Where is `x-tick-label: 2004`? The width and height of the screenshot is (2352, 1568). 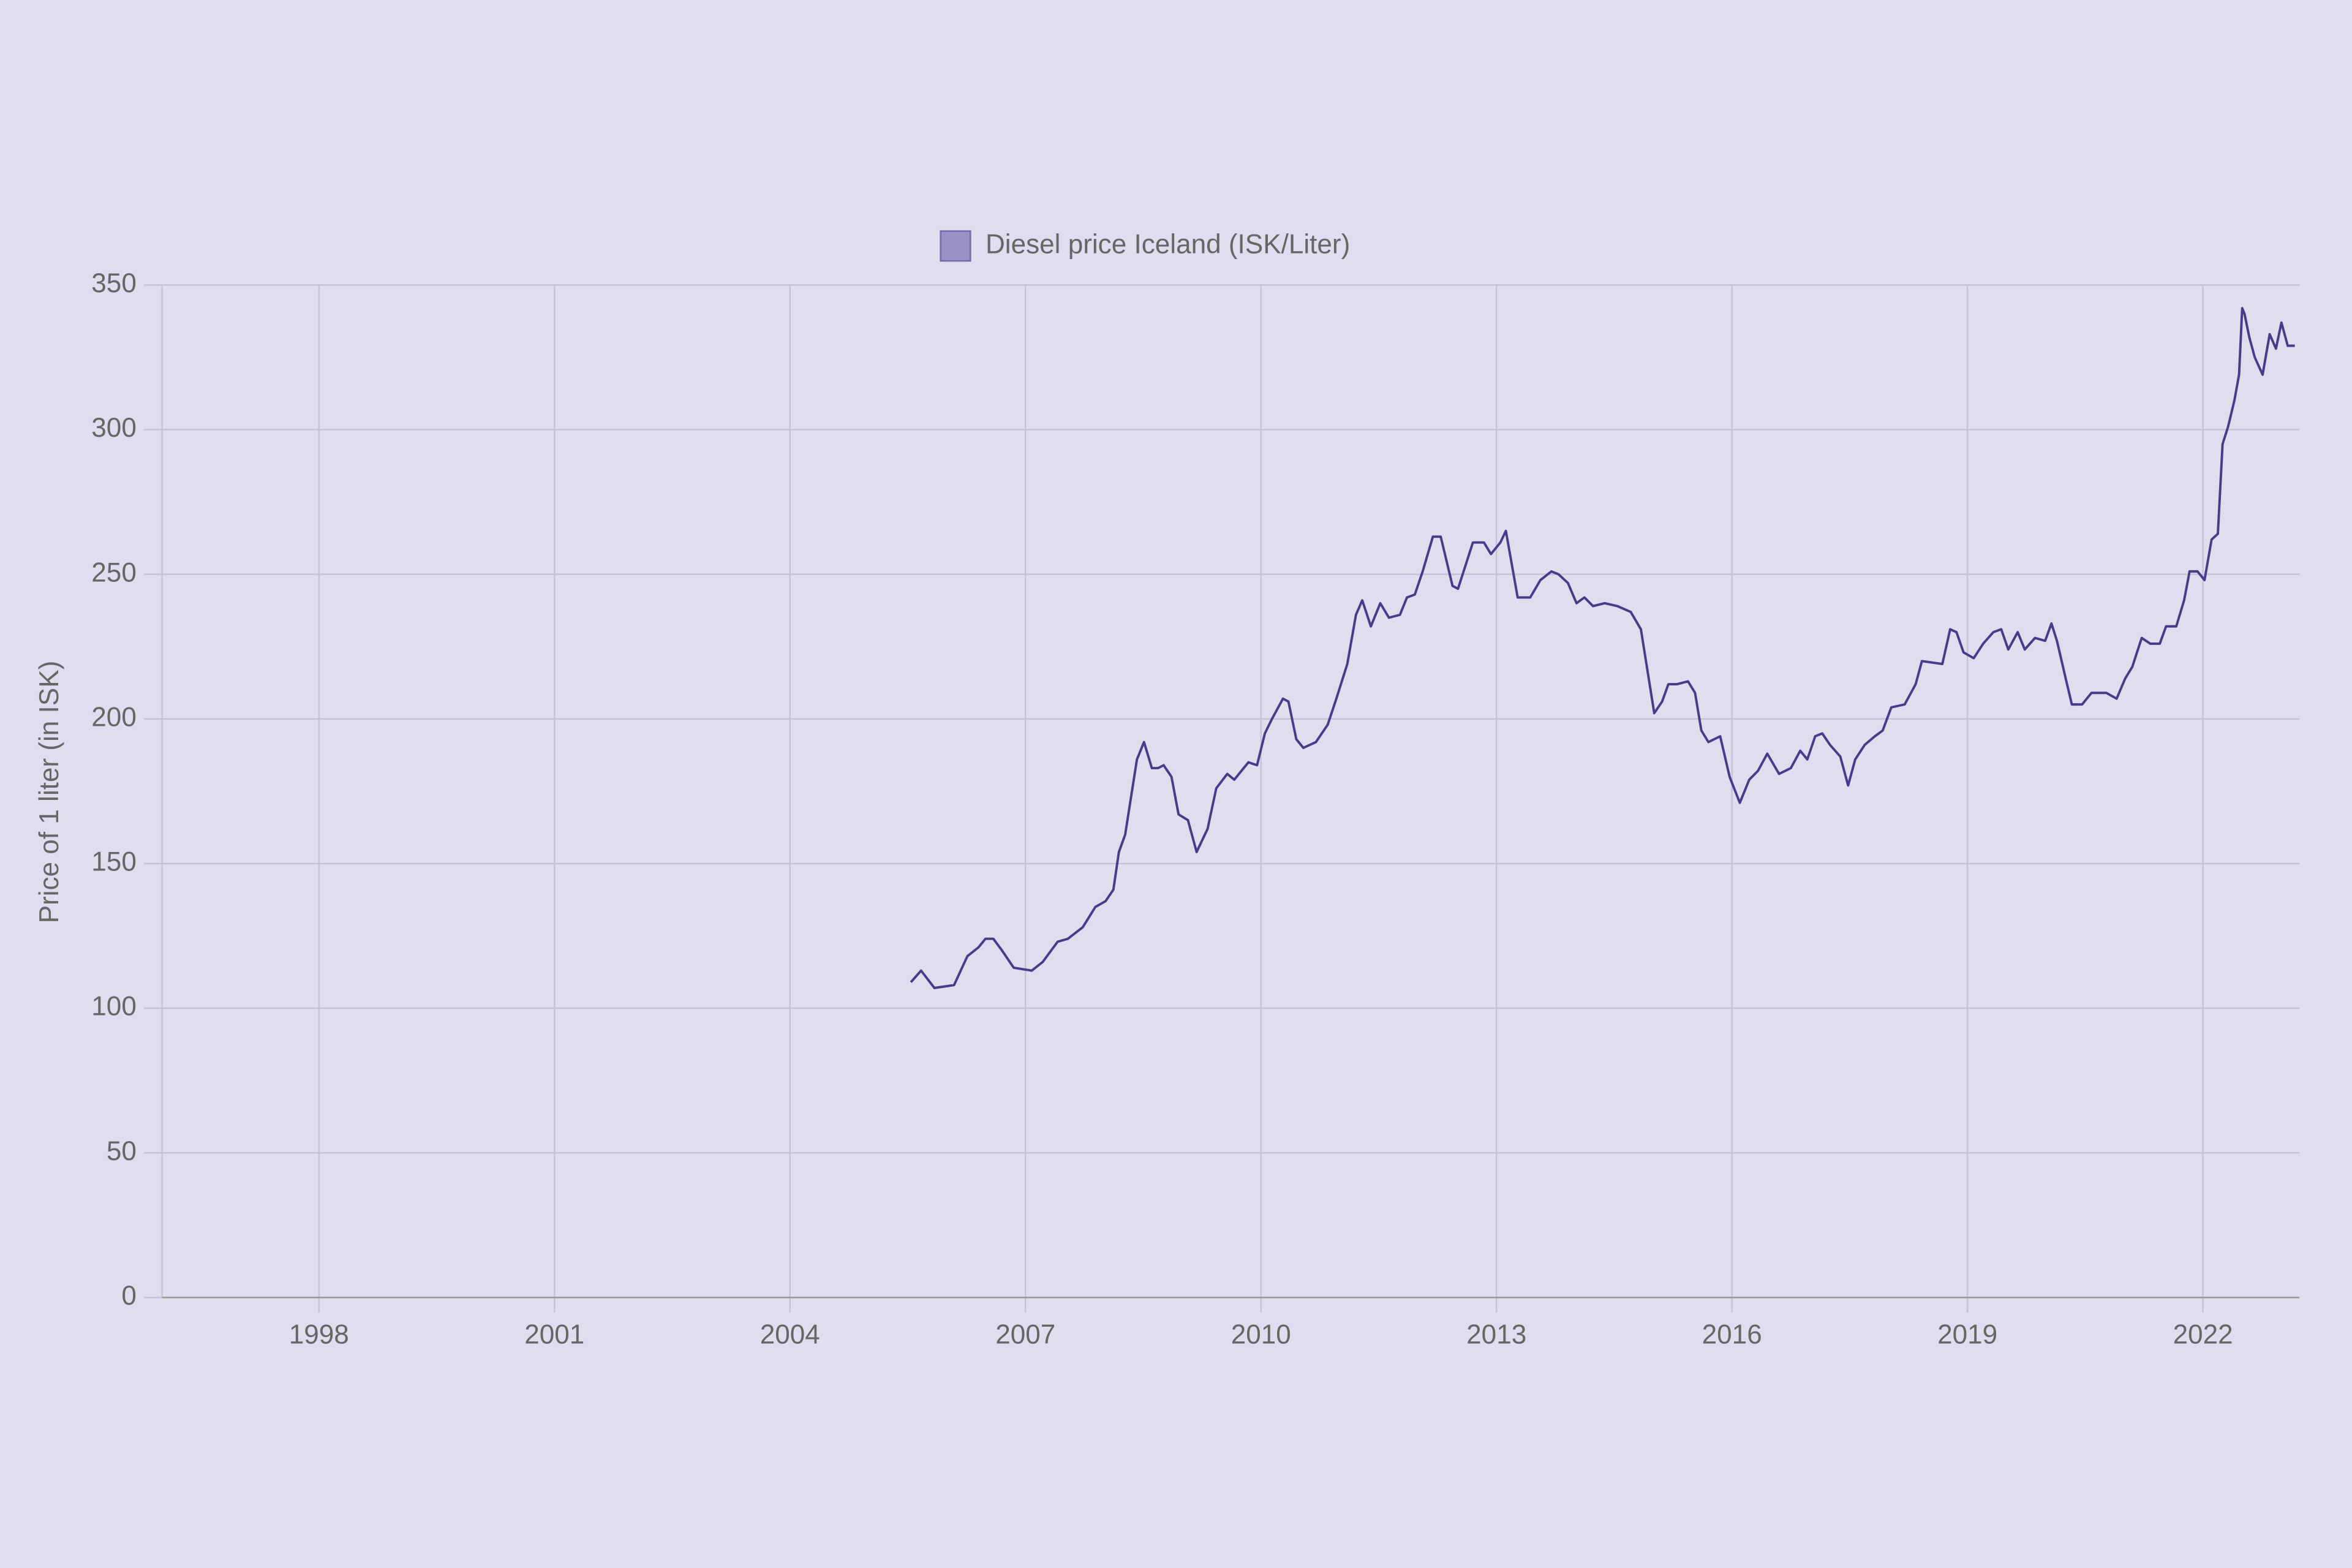 x-tick-label: 2004 is located at coordinates (790, 1335).